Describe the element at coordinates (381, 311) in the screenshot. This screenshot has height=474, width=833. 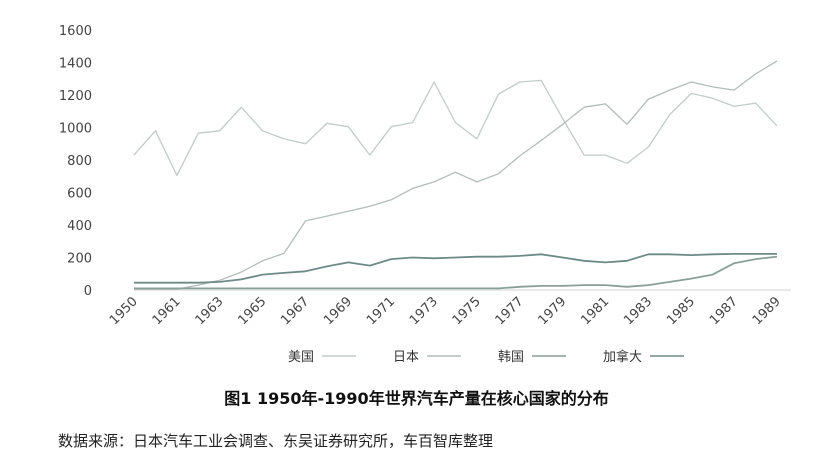
I see `x-tick-label: 1971` at that location.